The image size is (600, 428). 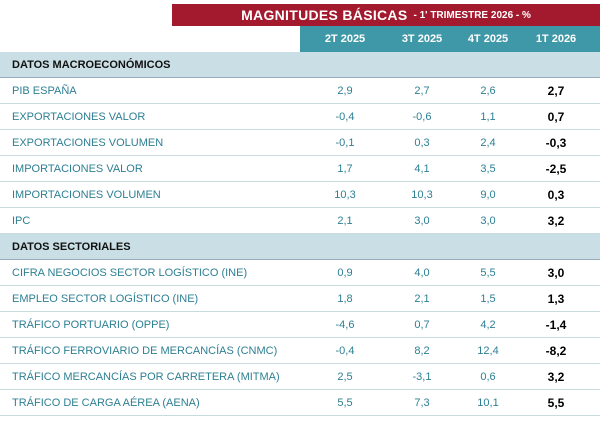 What do you see at coordinates (91, 65) in the screenshot?
I see `section-title: DATOS MACROECONÓMICOS` at bounding box center [91, 65].